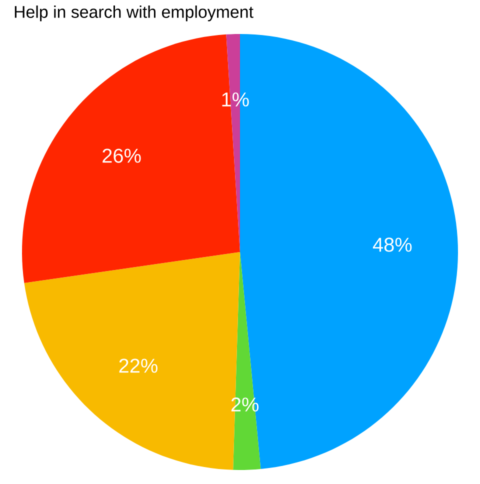 This screenshot has width=480, height=484. I want to click on data-label: 48%, so click(392, 245).